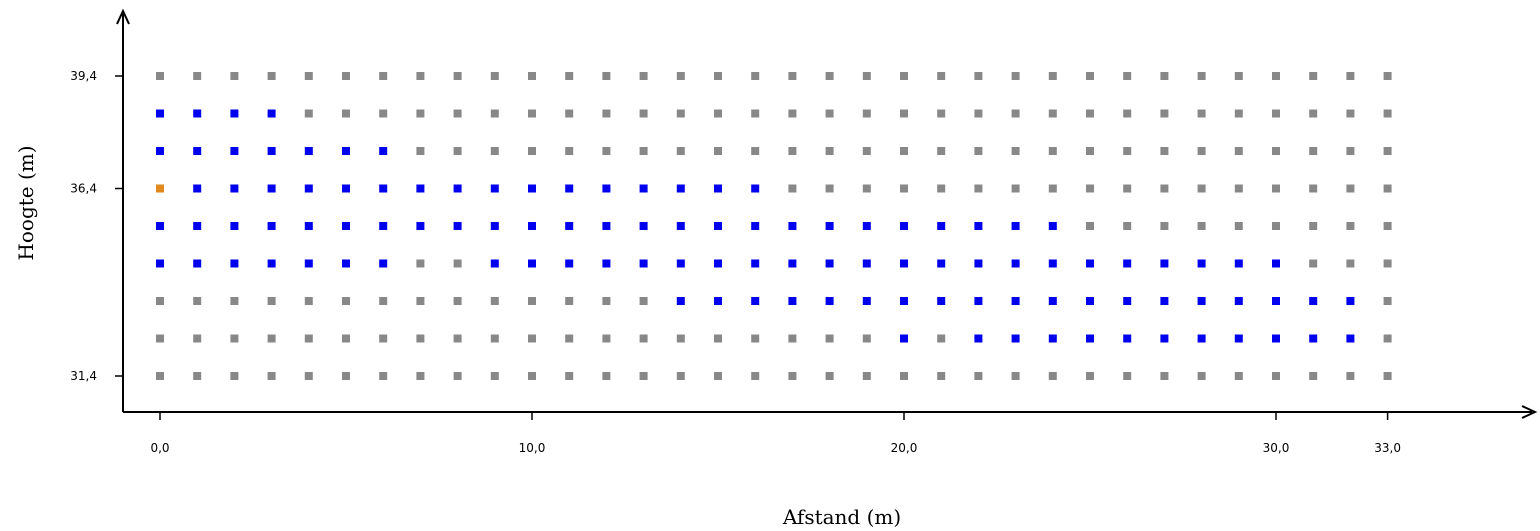 This screenshot has width=1540, height=531. I want to click on x-ticks: 0,0 10,0 20,0 30,0 33,0, so click(775, 433).